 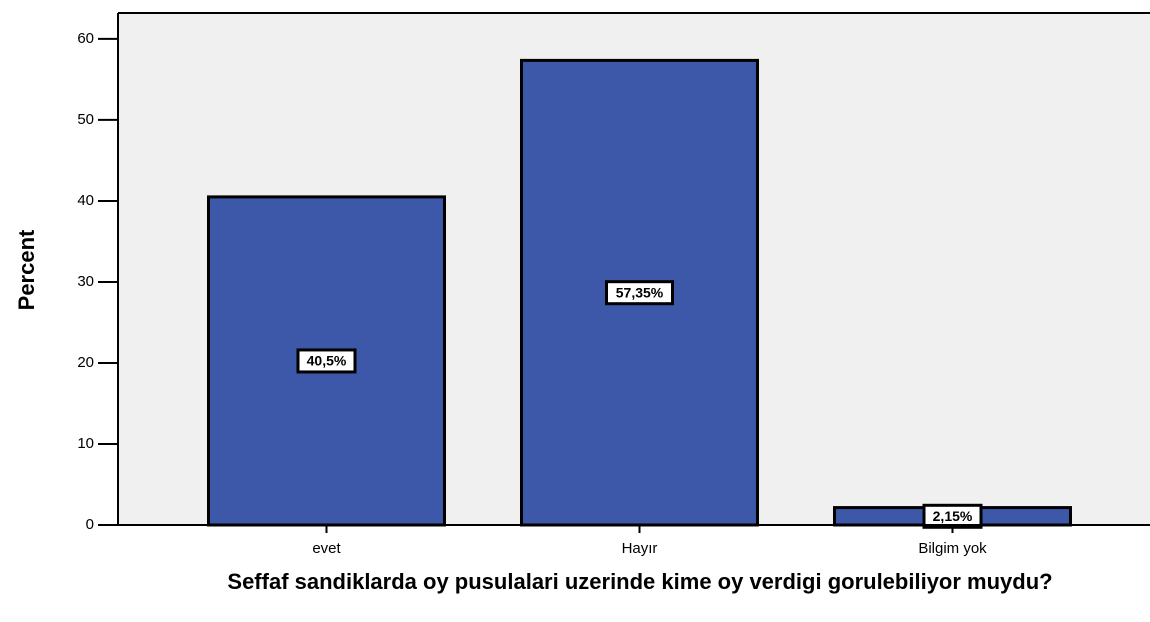 I want to click on y-tick-label: 60, so click(x=85, y=38).